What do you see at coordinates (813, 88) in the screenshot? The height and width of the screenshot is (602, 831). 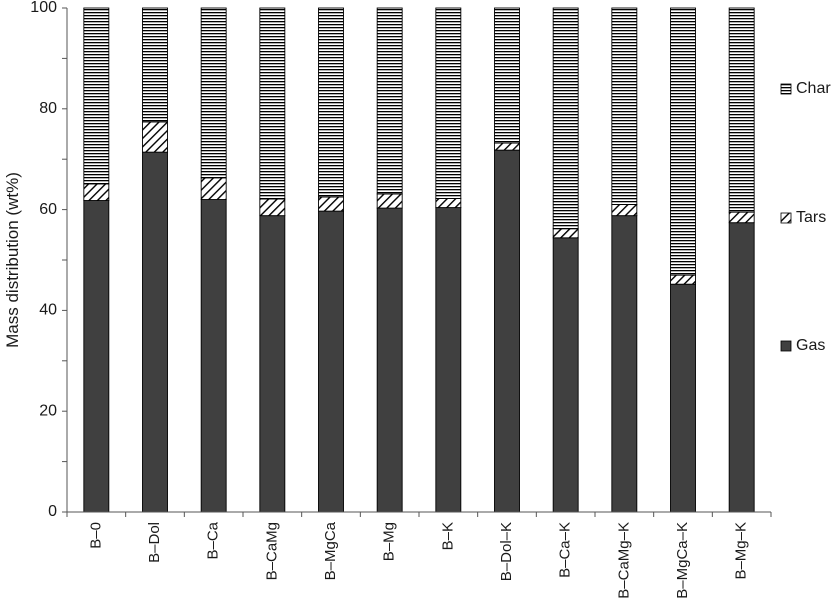 I see `legend-label-char: Char` at bounding box center [813, 88].